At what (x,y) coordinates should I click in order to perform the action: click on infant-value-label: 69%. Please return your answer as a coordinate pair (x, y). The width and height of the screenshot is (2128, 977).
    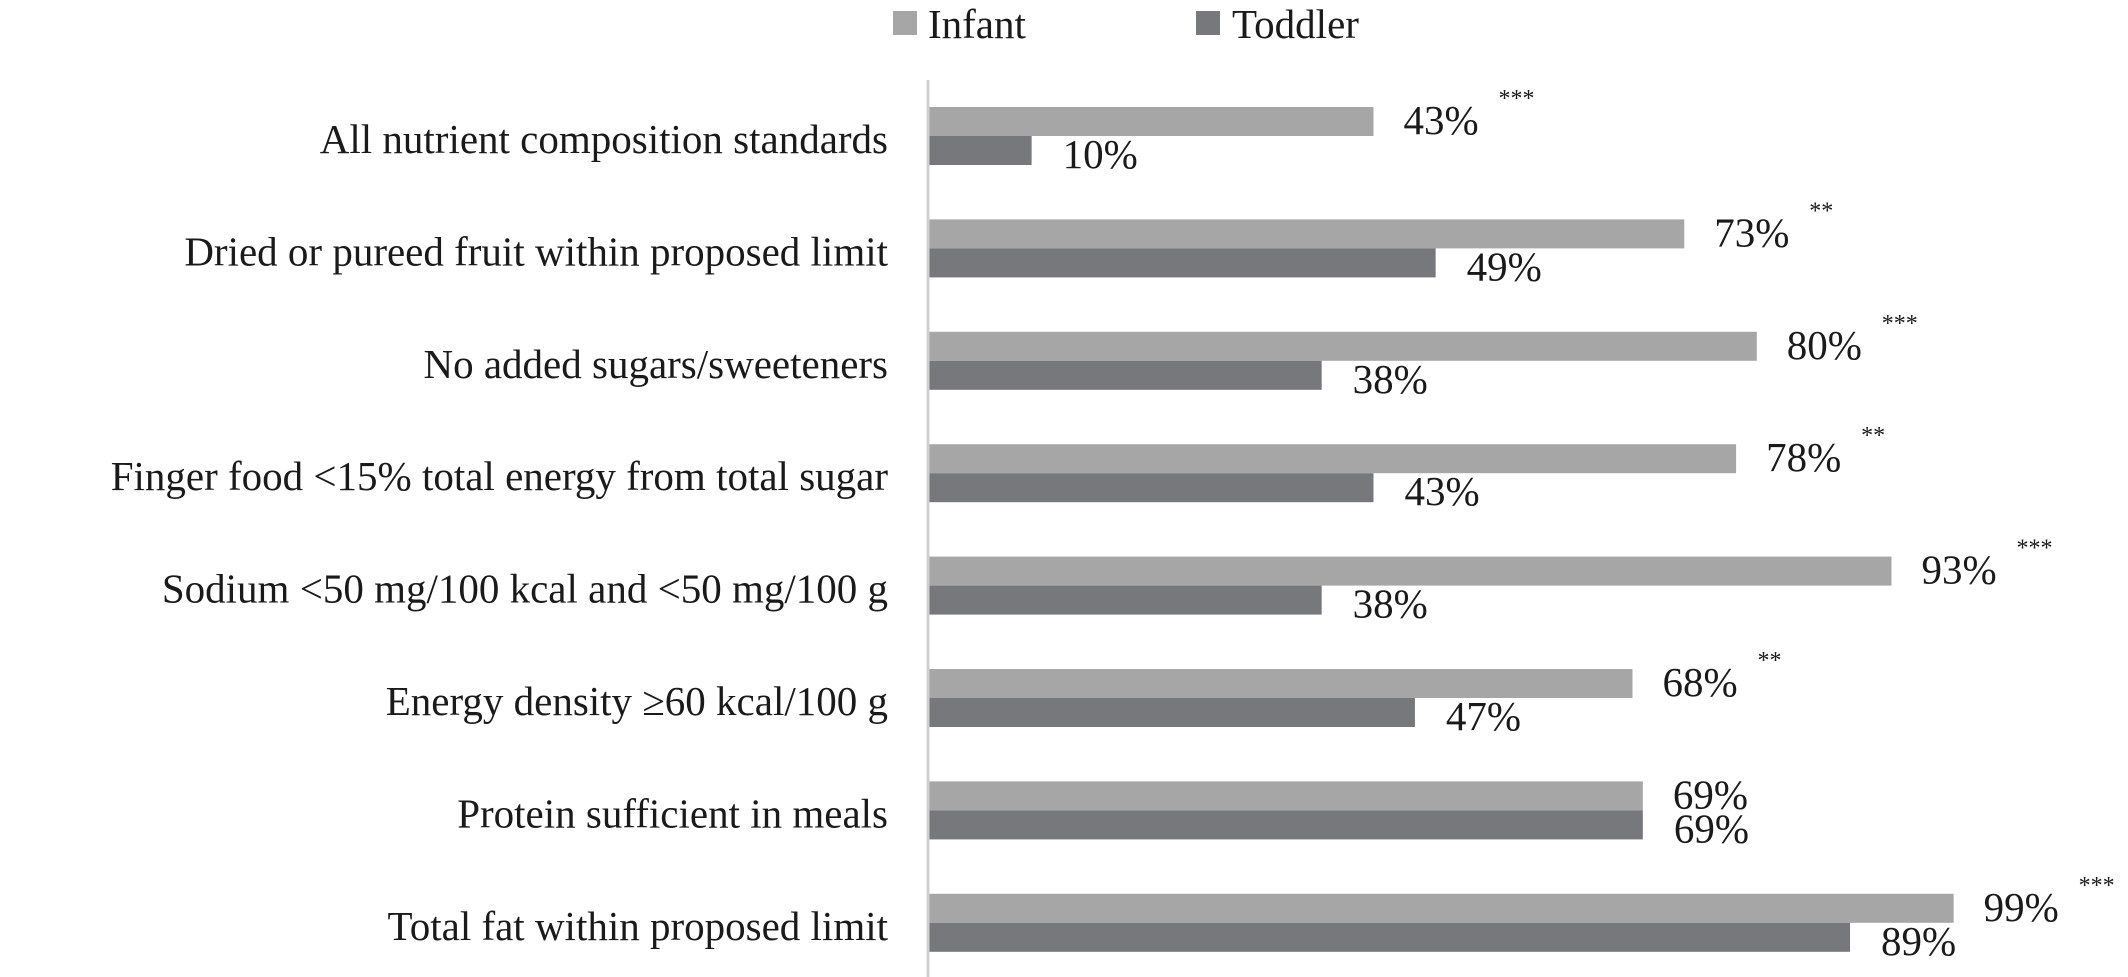
    Looking at the image, I should click on (1710, 794).